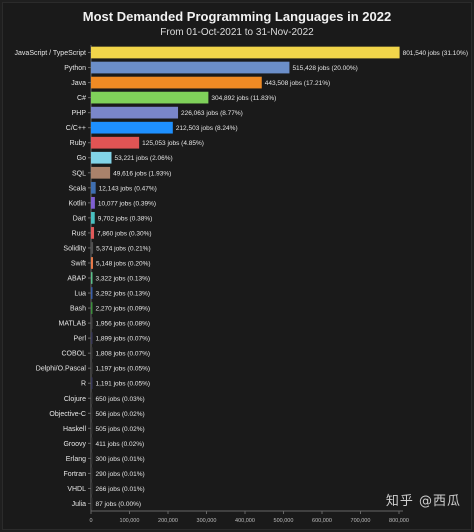 This screenshot has width=474, height=532. I want to click on data-label: 304,892 jobs (11.83%), so click(243, 98).